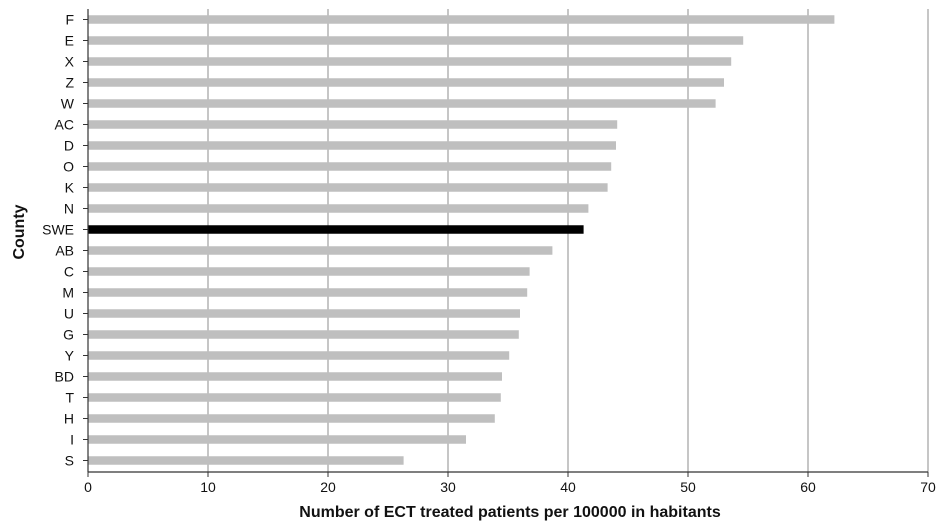 This screenshot has height=523, width=938. What do you see at coordinates (58, 230) in the screenshot?
I see `y-tick-label: SWE` at bounding box center [58, 230].